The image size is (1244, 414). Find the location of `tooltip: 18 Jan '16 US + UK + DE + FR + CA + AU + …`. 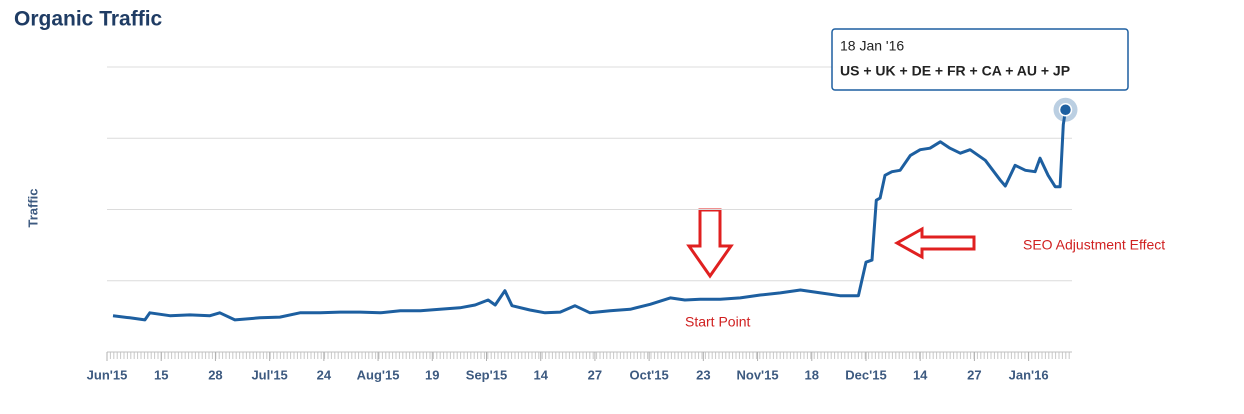

tooltip: 18 Jan '16 US + UK + DE + FR + CA + AU + … is located at coordinates (980, 59).